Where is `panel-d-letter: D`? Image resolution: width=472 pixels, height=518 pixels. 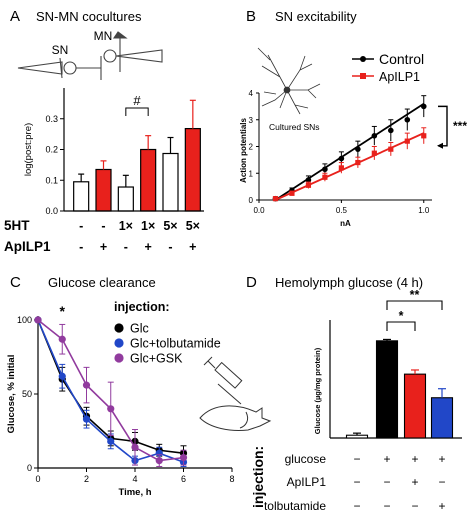 panel-d-letter: D is located at coordinates (251, 282).